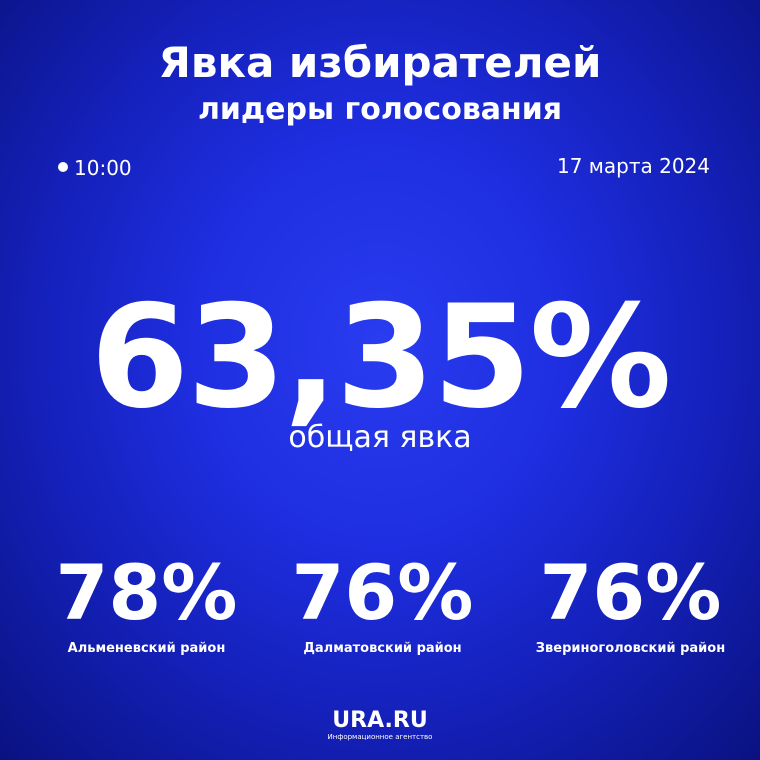 This screenshot has width=760, height=760. What do you see at coordinates (146, 648) in the screenshot?
I see `leader-label: Альменевский район` at bounding box center [146, 648].